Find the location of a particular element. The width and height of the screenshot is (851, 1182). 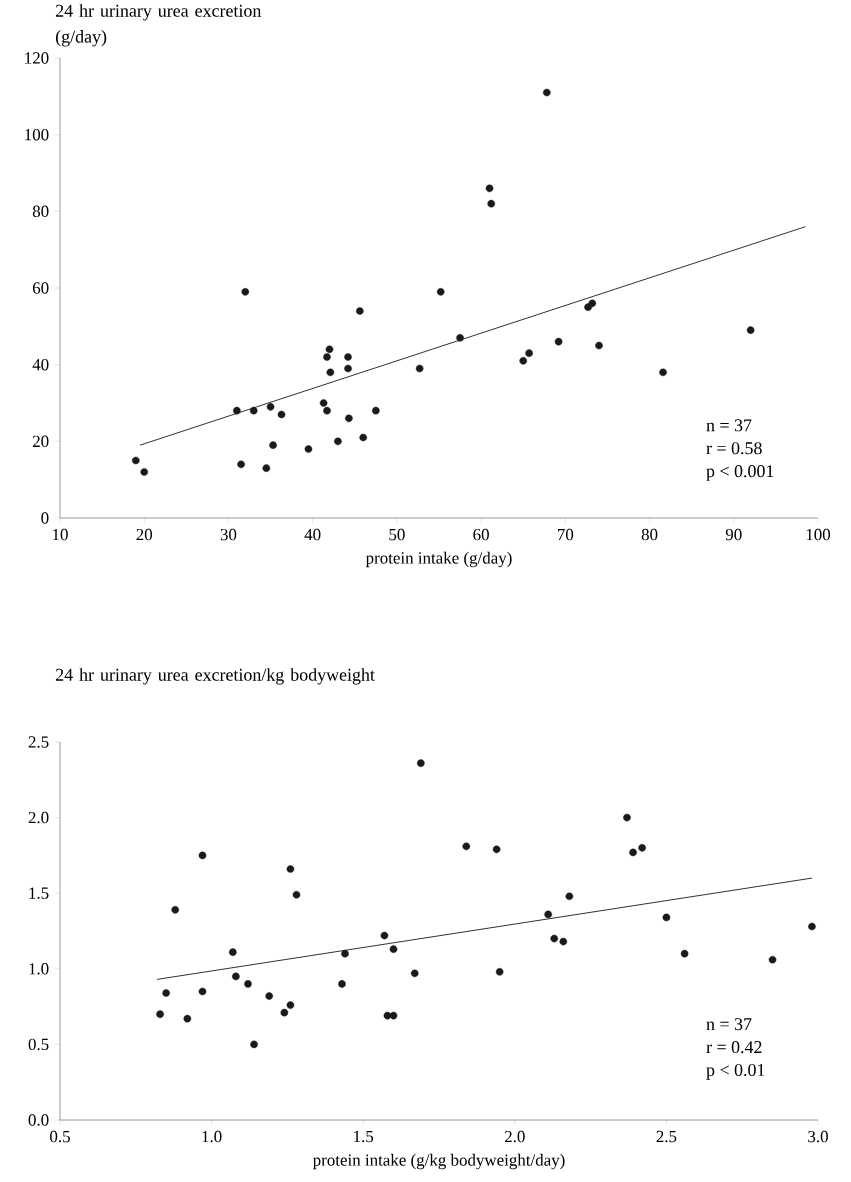

y-tick-label: 2.5 is located at coordinates (38, 742).